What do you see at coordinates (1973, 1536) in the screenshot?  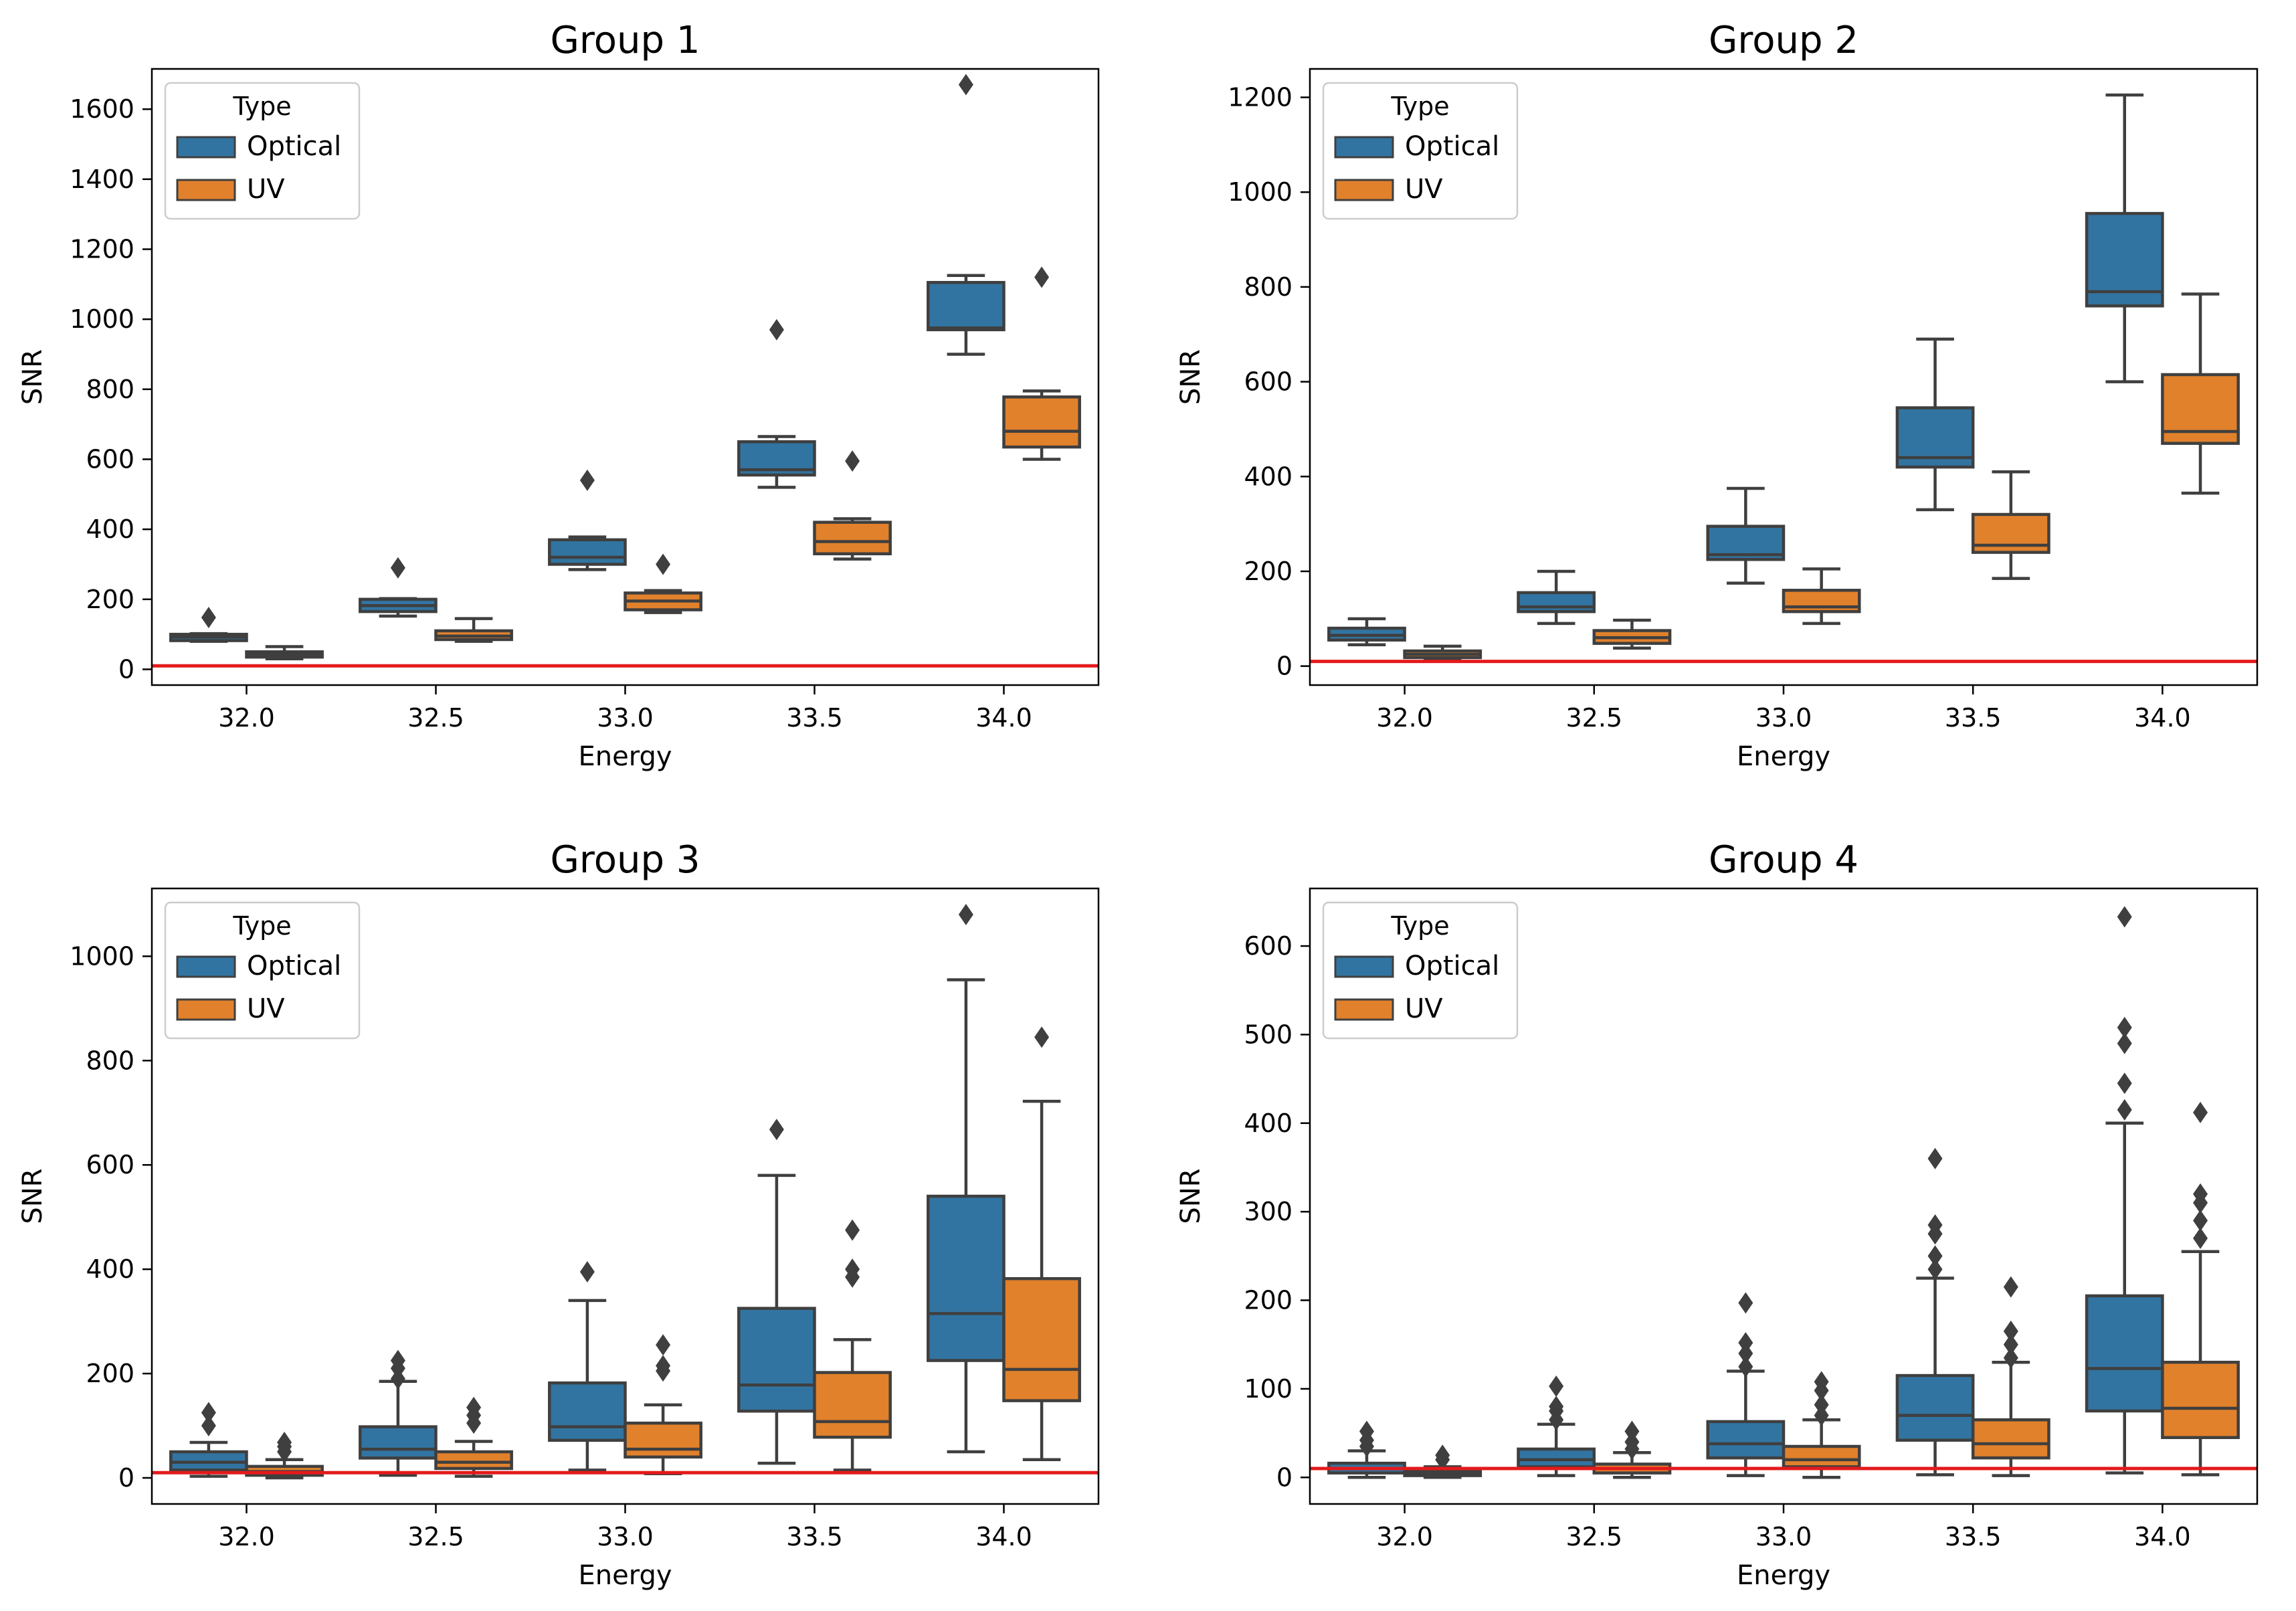 I see `x-tick-label: 33.5` at bounding box center [1973, 1536].